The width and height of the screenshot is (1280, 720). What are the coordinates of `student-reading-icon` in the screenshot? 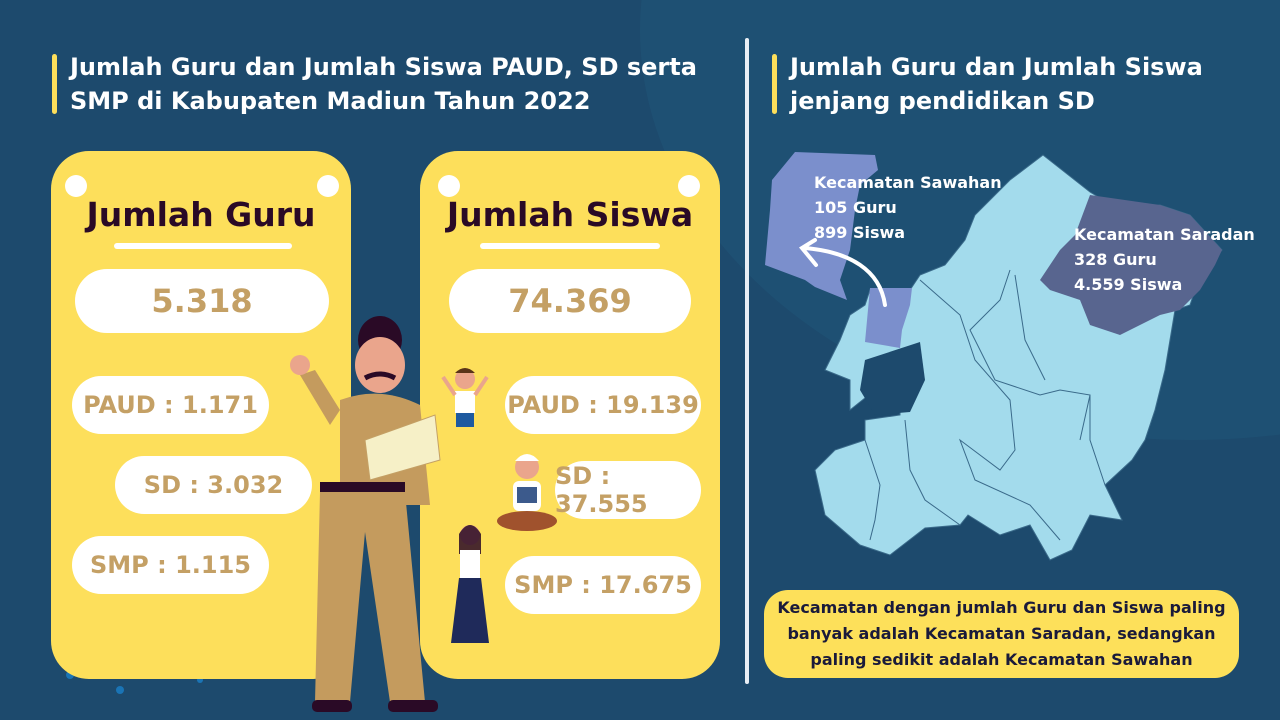 It's located at (527, 492).